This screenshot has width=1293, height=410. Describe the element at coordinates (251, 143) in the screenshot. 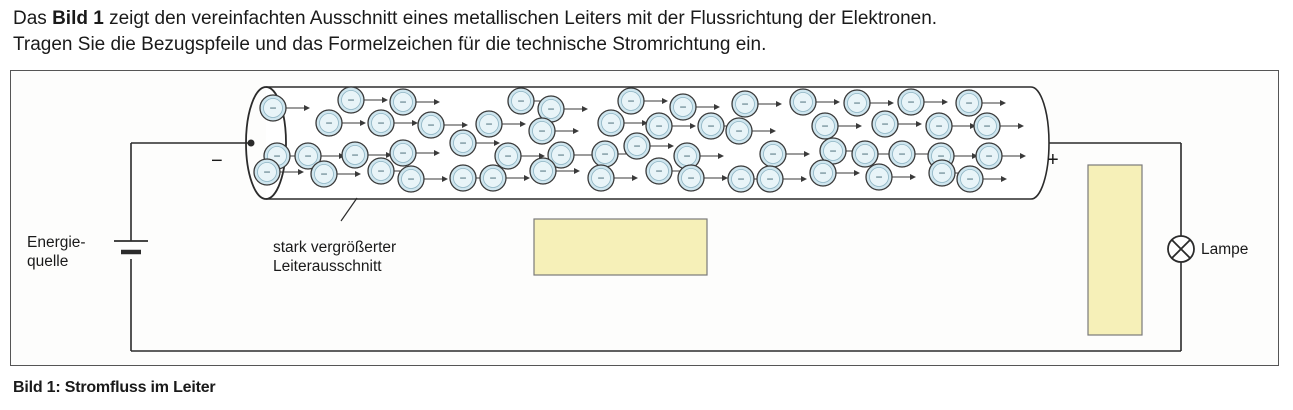

I see `terminal-dot` at that location.